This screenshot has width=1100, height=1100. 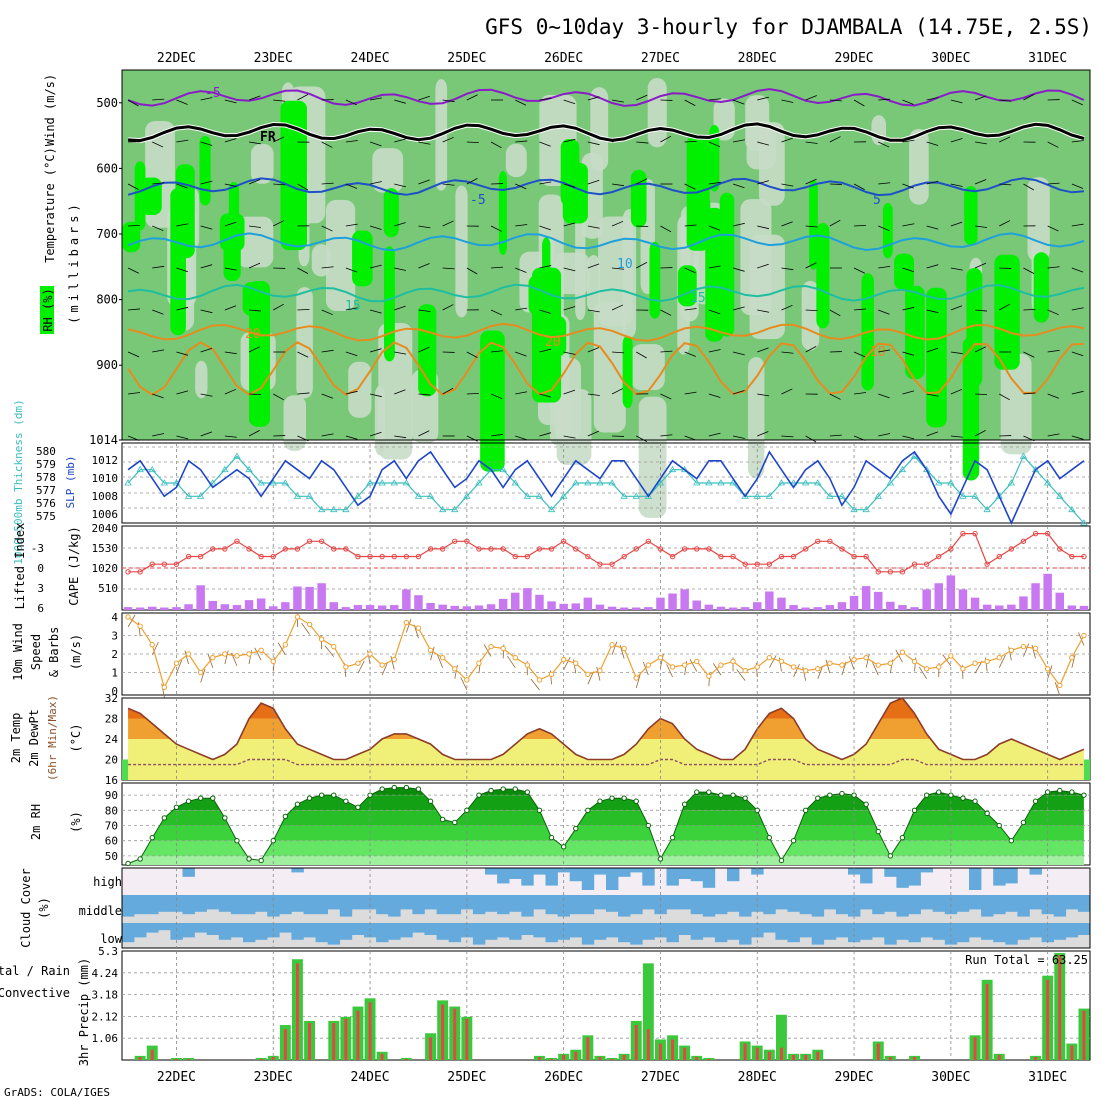 What do you see at coordinates (563, 58) in the screenshot?
I see `date-label-top: 26DEC` at bounding box center [563, 58].